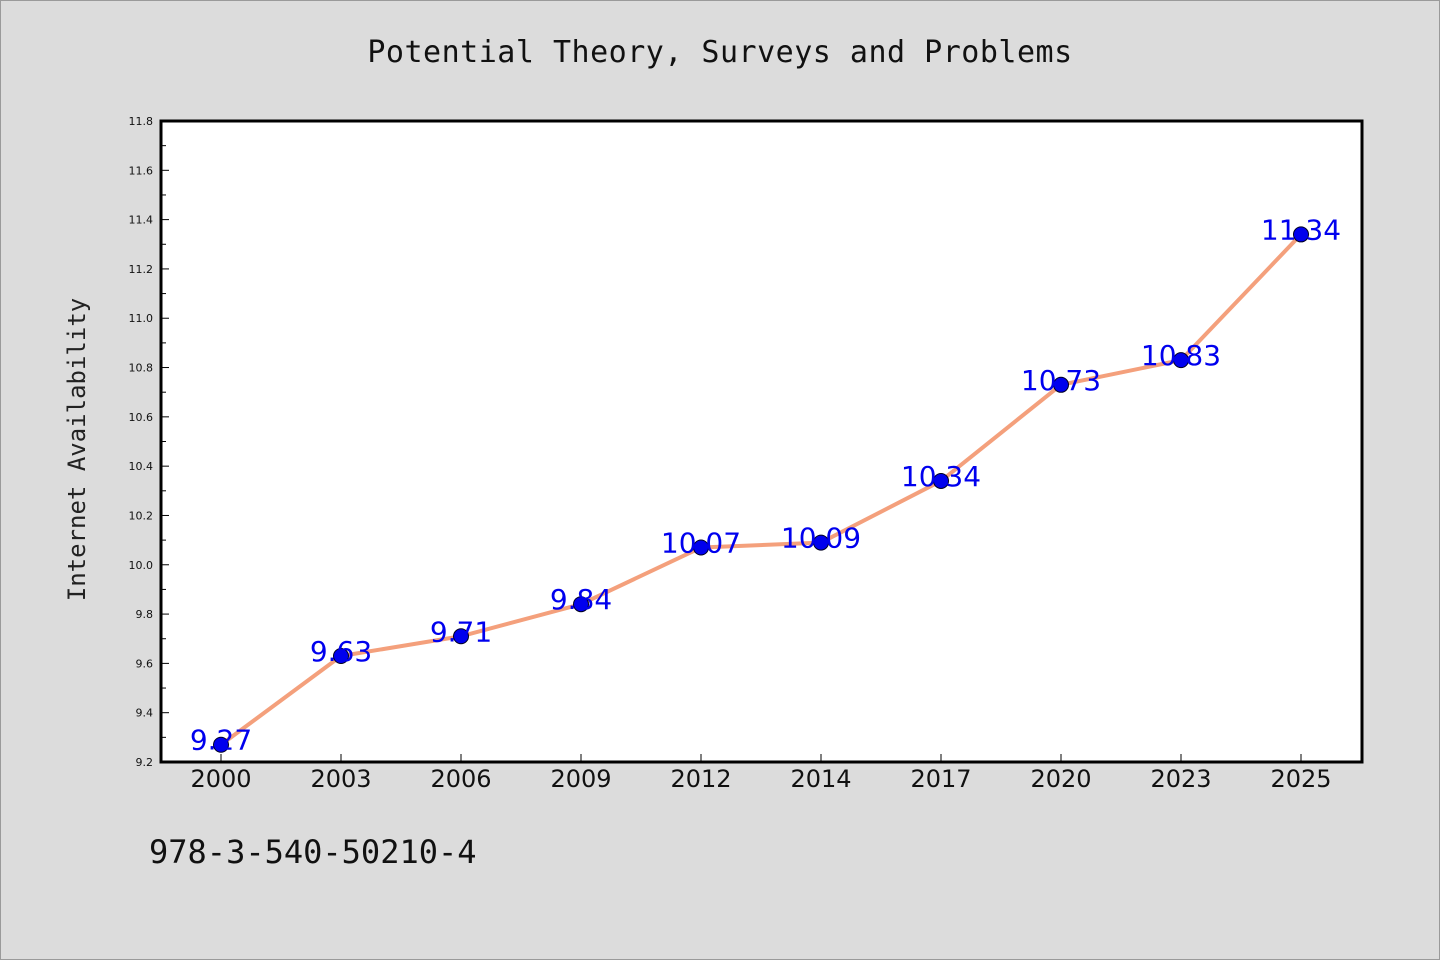 The height and width of the screenshot is (961, 1440). I want to click on data-label: 9.27, so click(221, 740).